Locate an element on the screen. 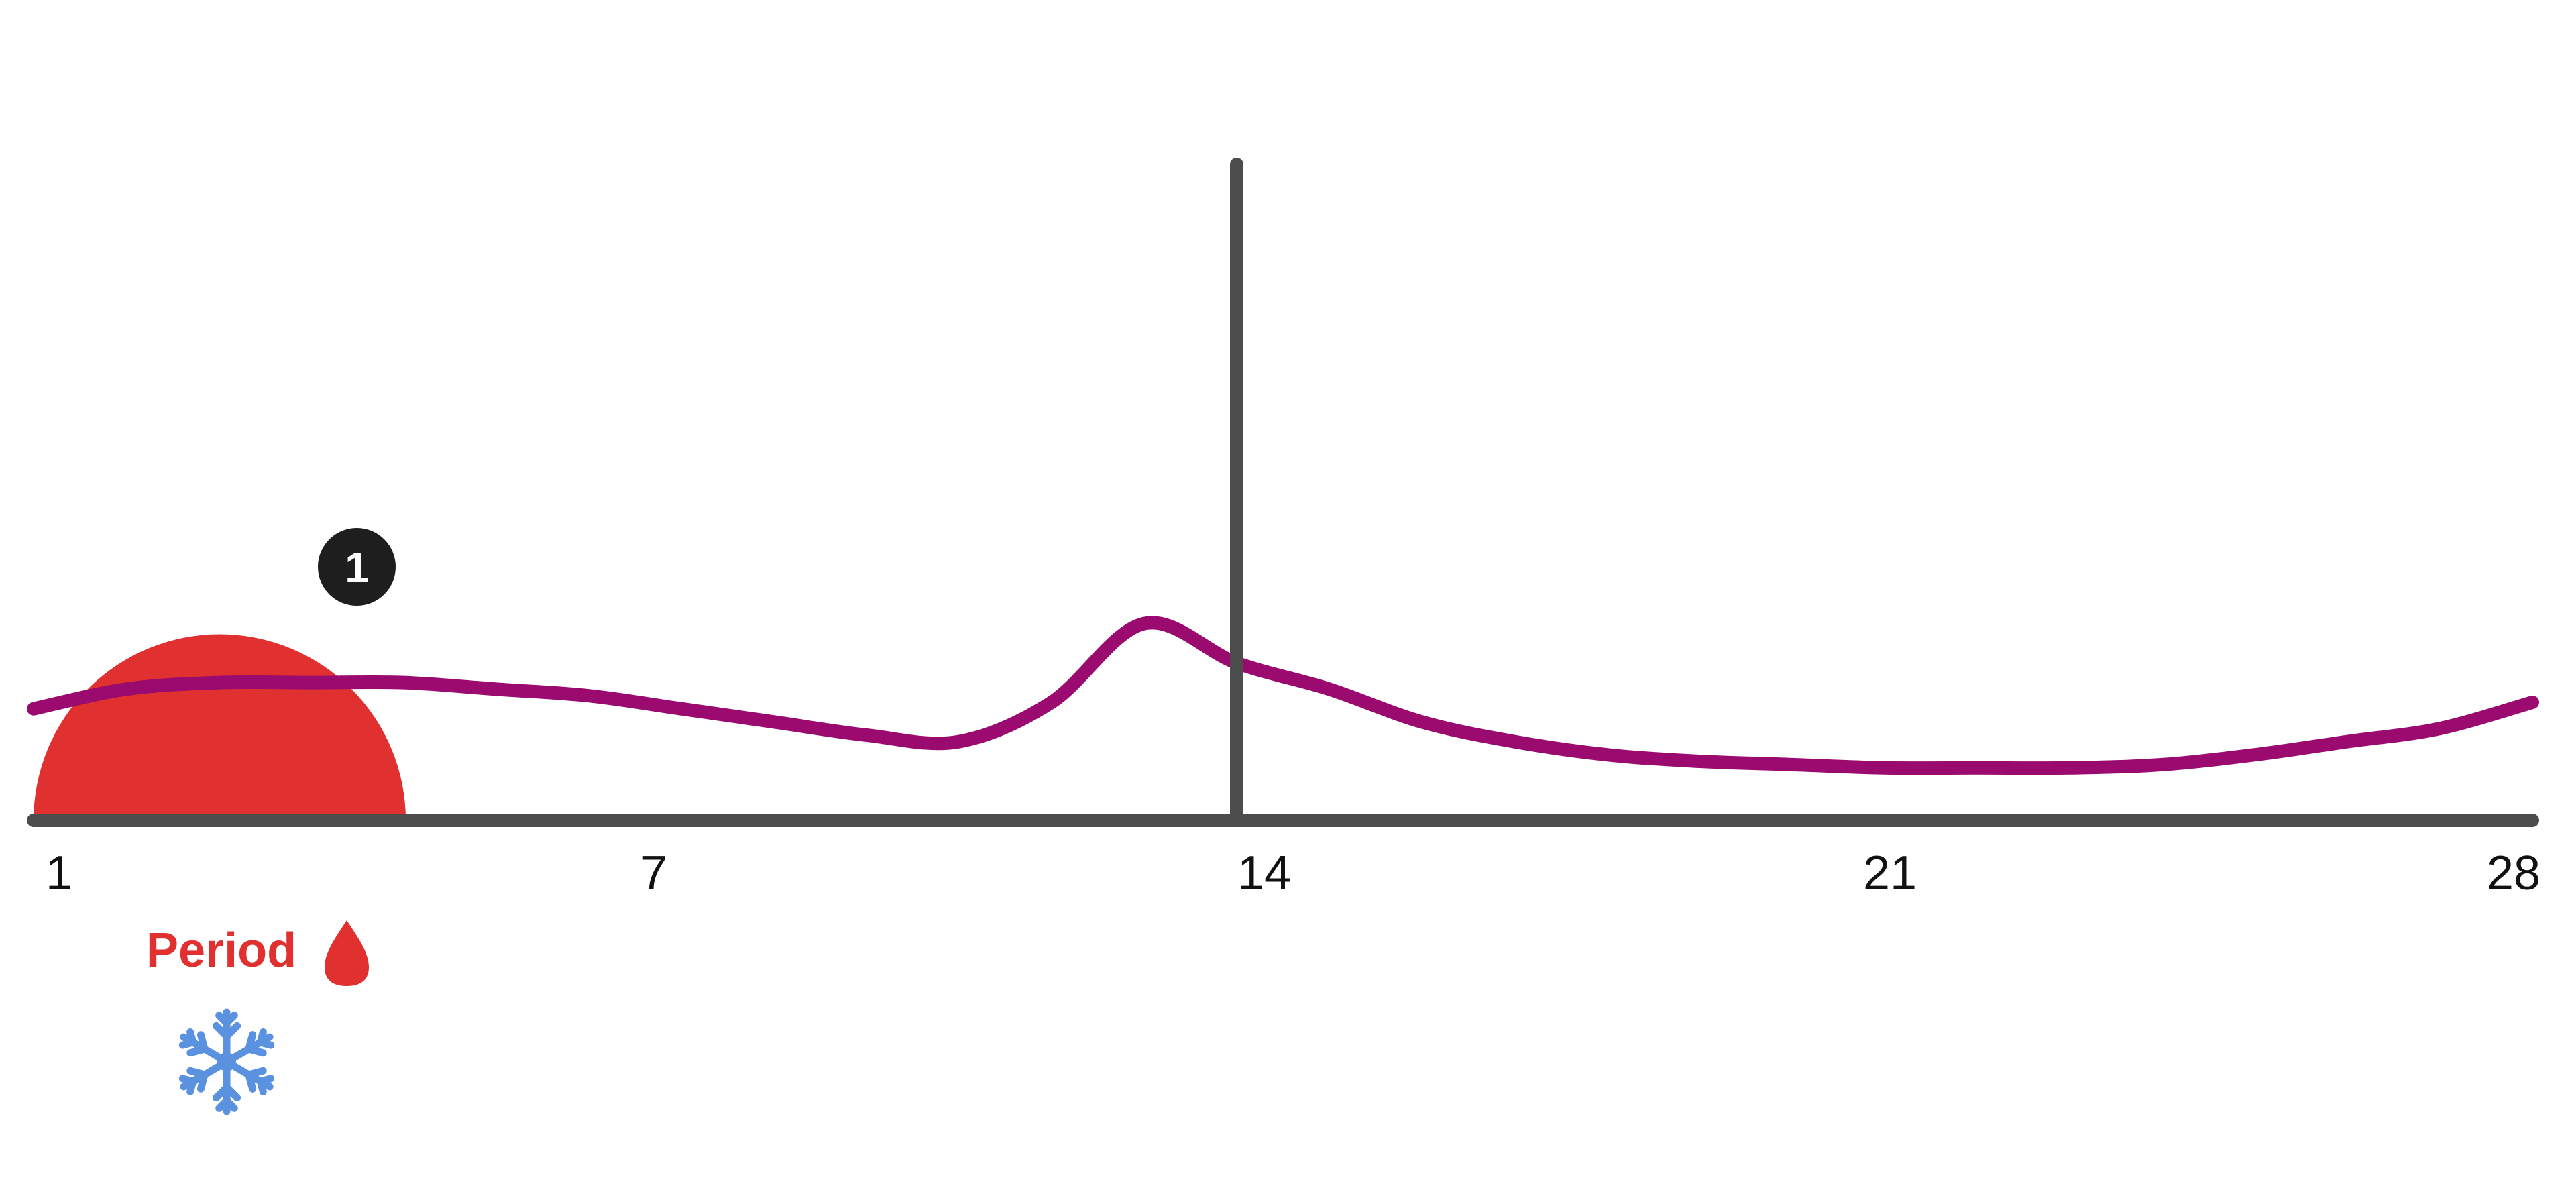 Image resolution: width=2576 pixels, height=1198 pixels. snowflake-icon is located at coordinates (226, 1061).